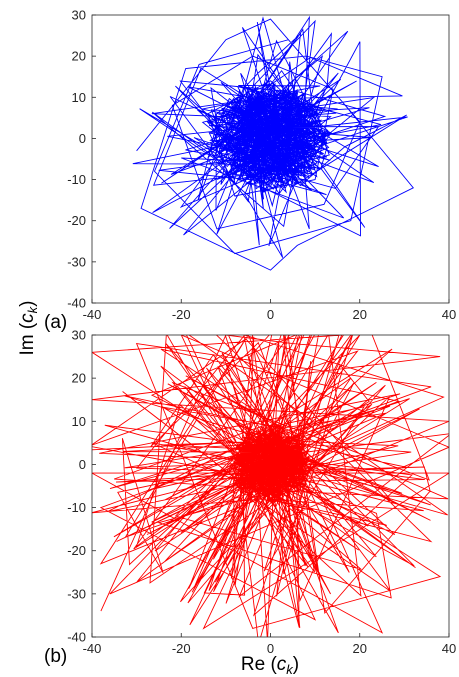 The height and width of the screenshot is (677, 459). I want to click on y-tick-label-b-6: -30, so click(76, 593).